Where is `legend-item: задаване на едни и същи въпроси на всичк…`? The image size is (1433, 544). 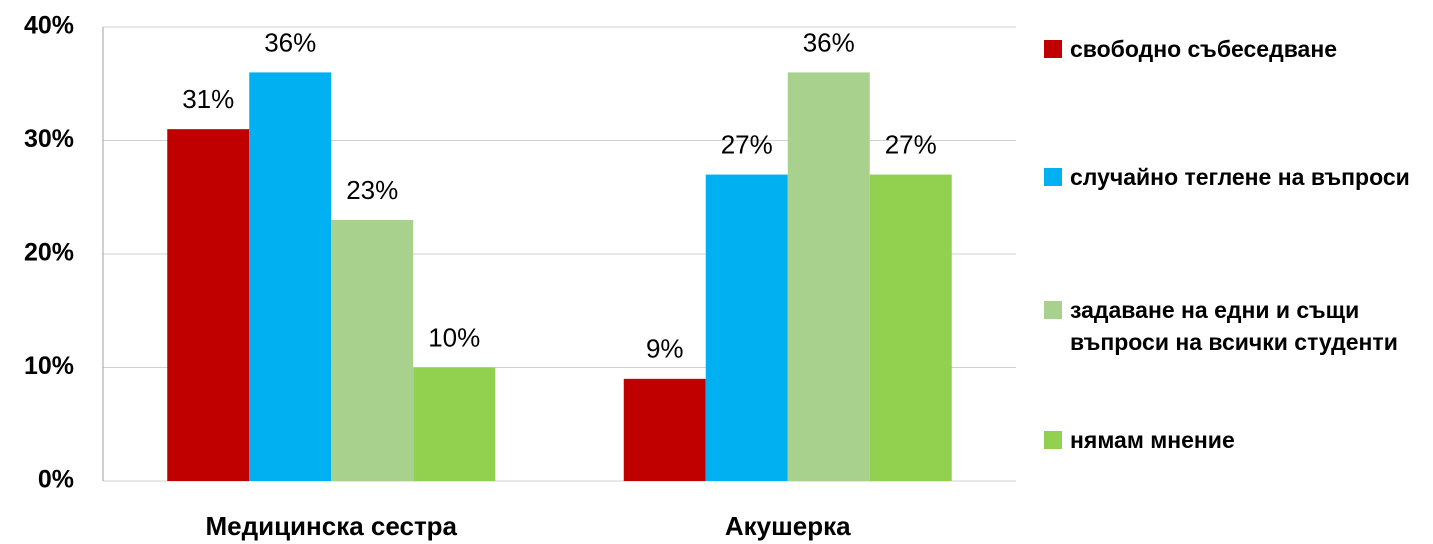
legend-item: задаване на едни и същи въпроси на всичк… is located at coordinates (1236, 326).